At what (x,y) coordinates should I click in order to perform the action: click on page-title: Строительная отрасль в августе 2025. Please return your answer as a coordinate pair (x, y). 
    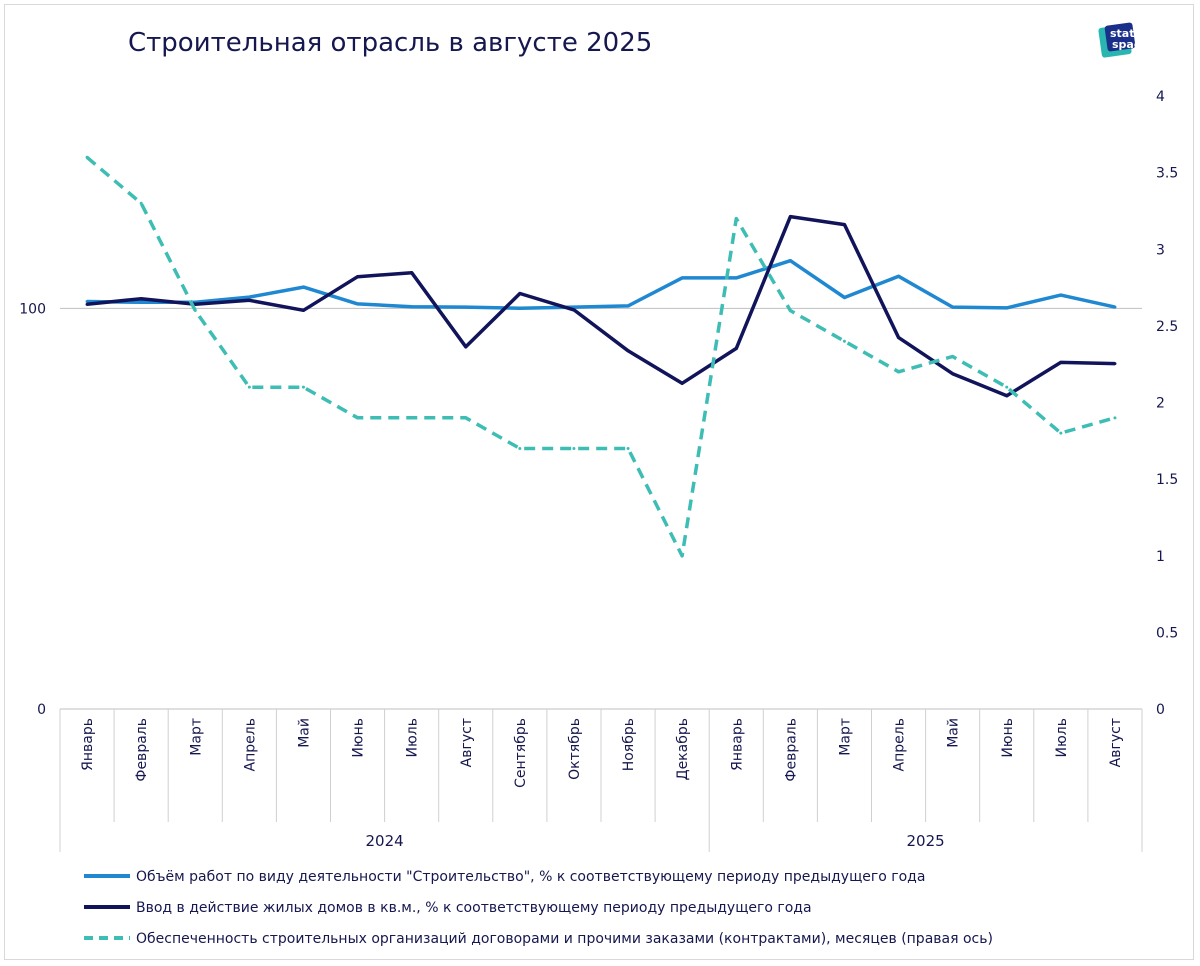
    Looking at the image, I should click on (390, 43).